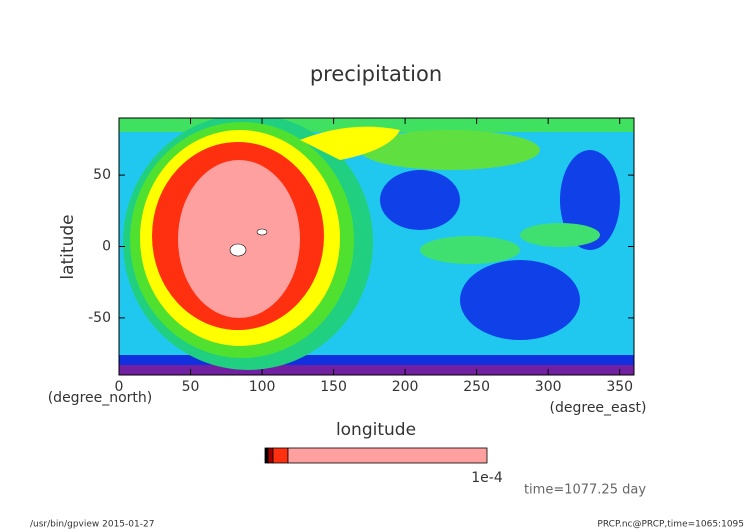 This screenshot has width=752, height=532. Describe the element at coordinates (100, 398) in the screenshot. I see `y-unit: (degree_north)` at that location.